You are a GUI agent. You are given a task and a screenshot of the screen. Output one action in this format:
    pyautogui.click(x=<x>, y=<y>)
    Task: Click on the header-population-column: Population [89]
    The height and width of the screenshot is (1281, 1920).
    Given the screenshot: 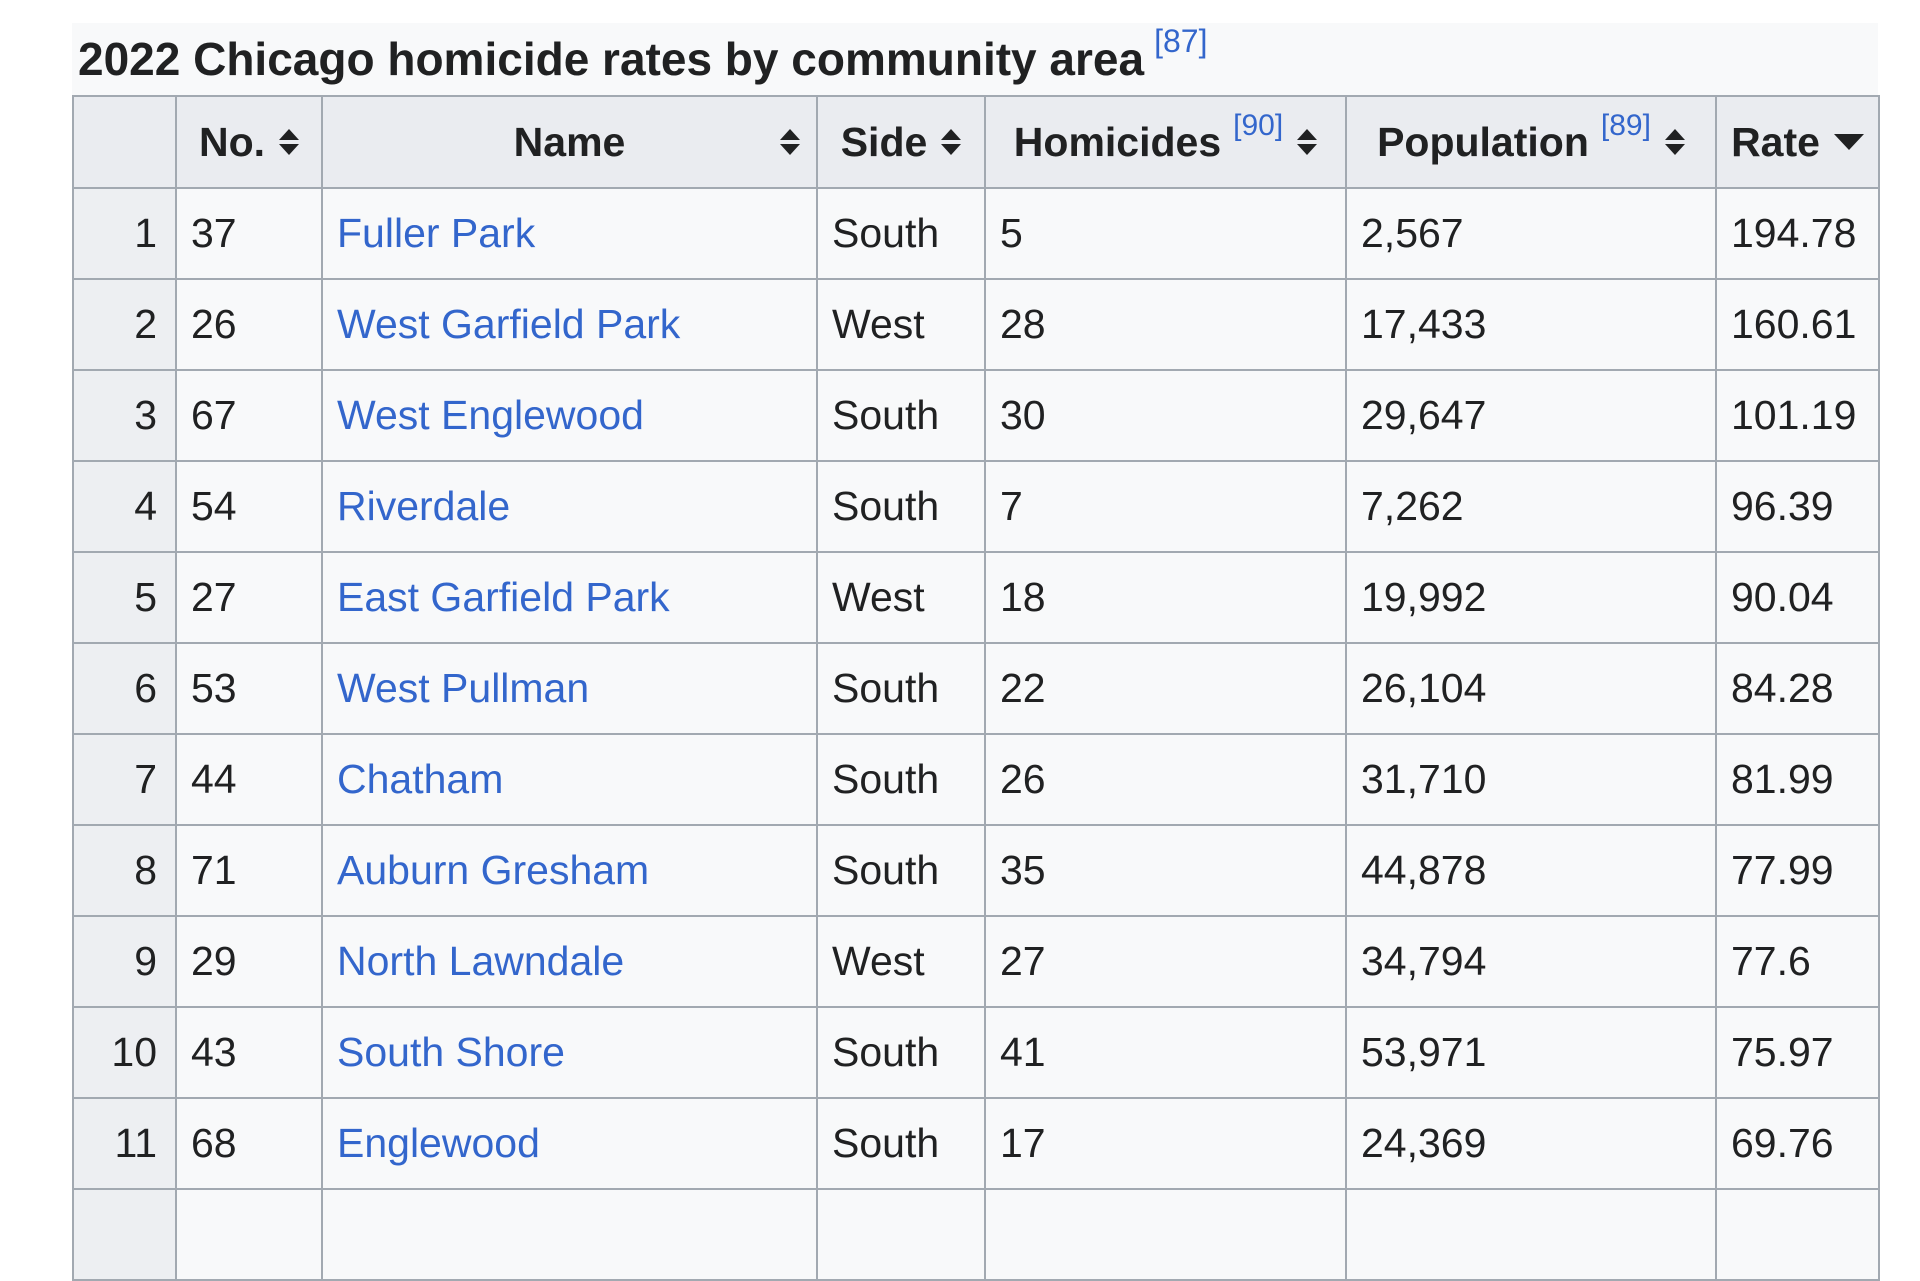 What is the action you would take?
    pyautogui.click(x=1531, y=142)
    